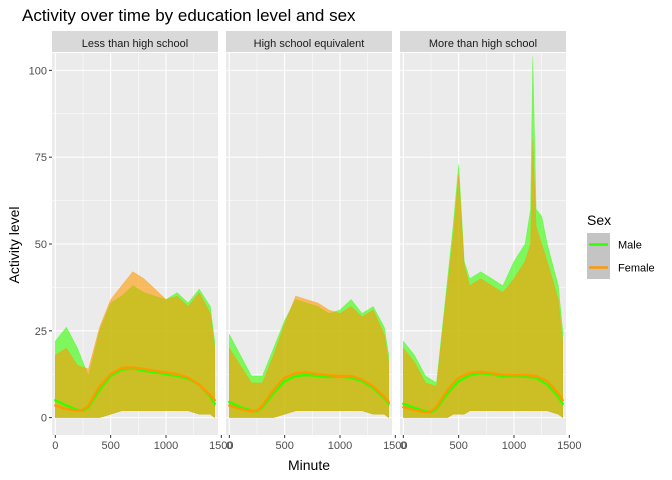  I want to click on legend-entries: Male Female, so click(621, 256).